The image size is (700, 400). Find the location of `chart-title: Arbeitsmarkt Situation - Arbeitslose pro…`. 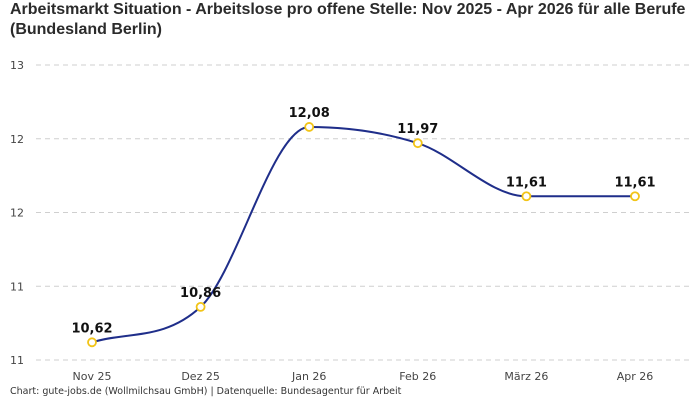

chart-title: Arbeitsmarkt Situation - Arbeitslose pro… is located at coordinates (348, 19).